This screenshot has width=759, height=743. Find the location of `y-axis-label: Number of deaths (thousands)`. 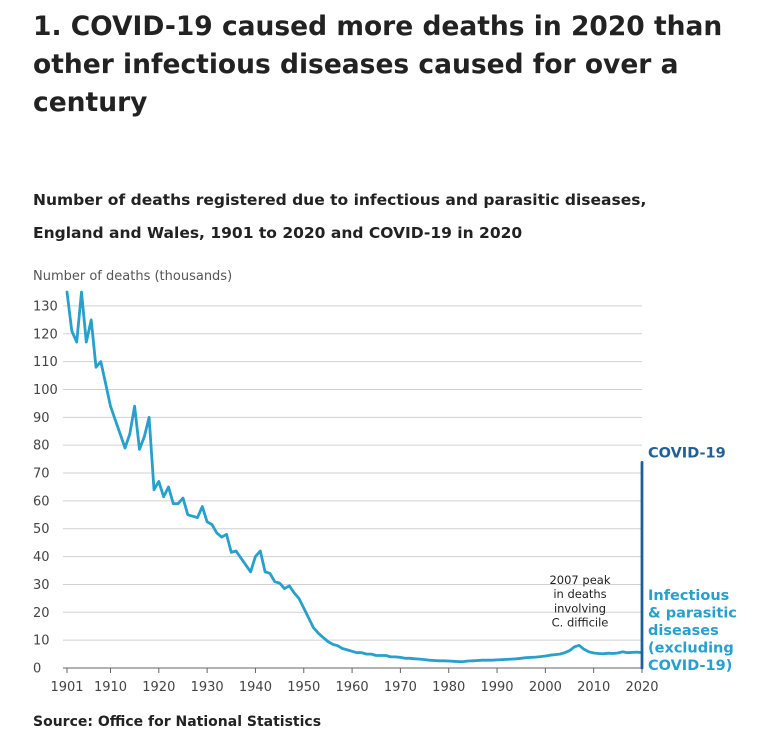

y-axis-label: Number of deaths (thousands) is located at coordinates (132, 276).